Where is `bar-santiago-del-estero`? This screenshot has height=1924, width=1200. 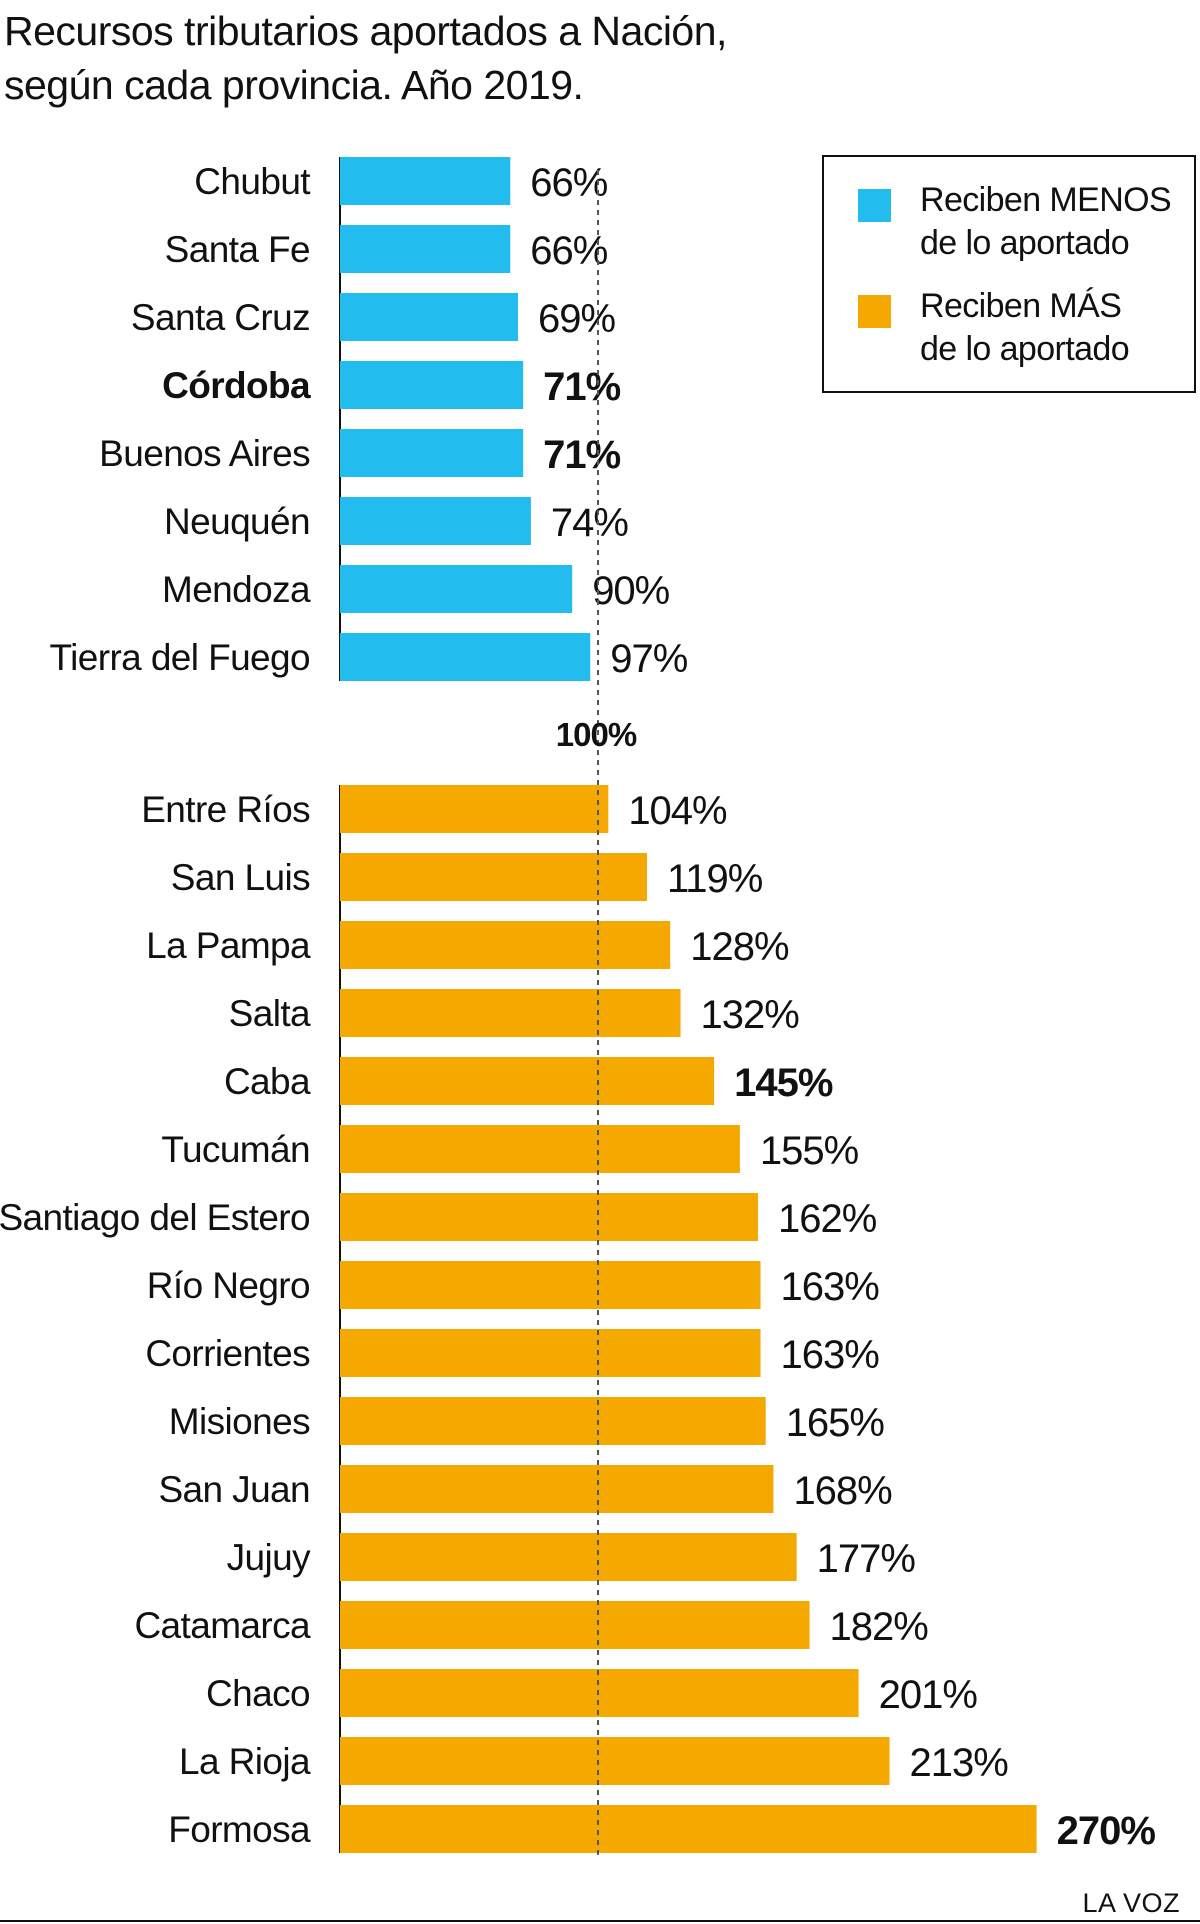 bar-santiago-del-estero is located at coordinates (549, 1217).